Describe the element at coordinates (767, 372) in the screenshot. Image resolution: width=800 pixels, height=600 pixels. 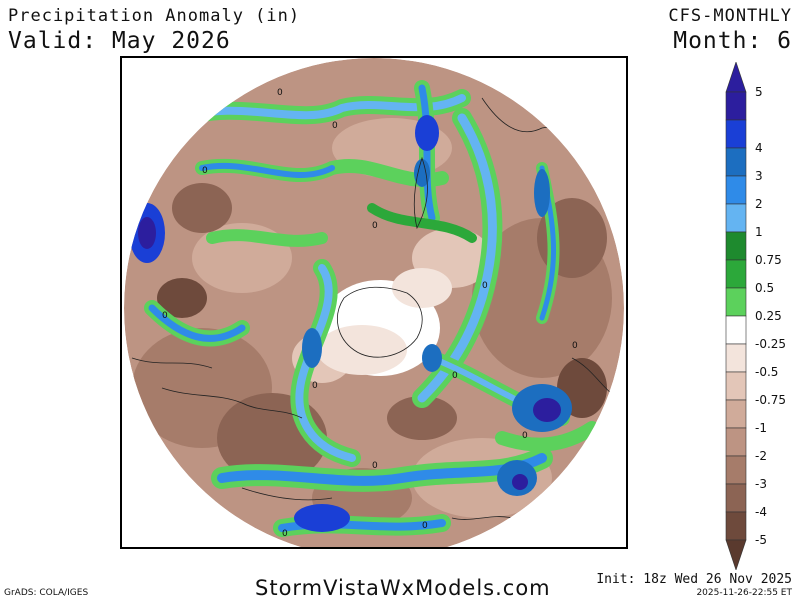
I see `legend-label: -0.5` at that location.